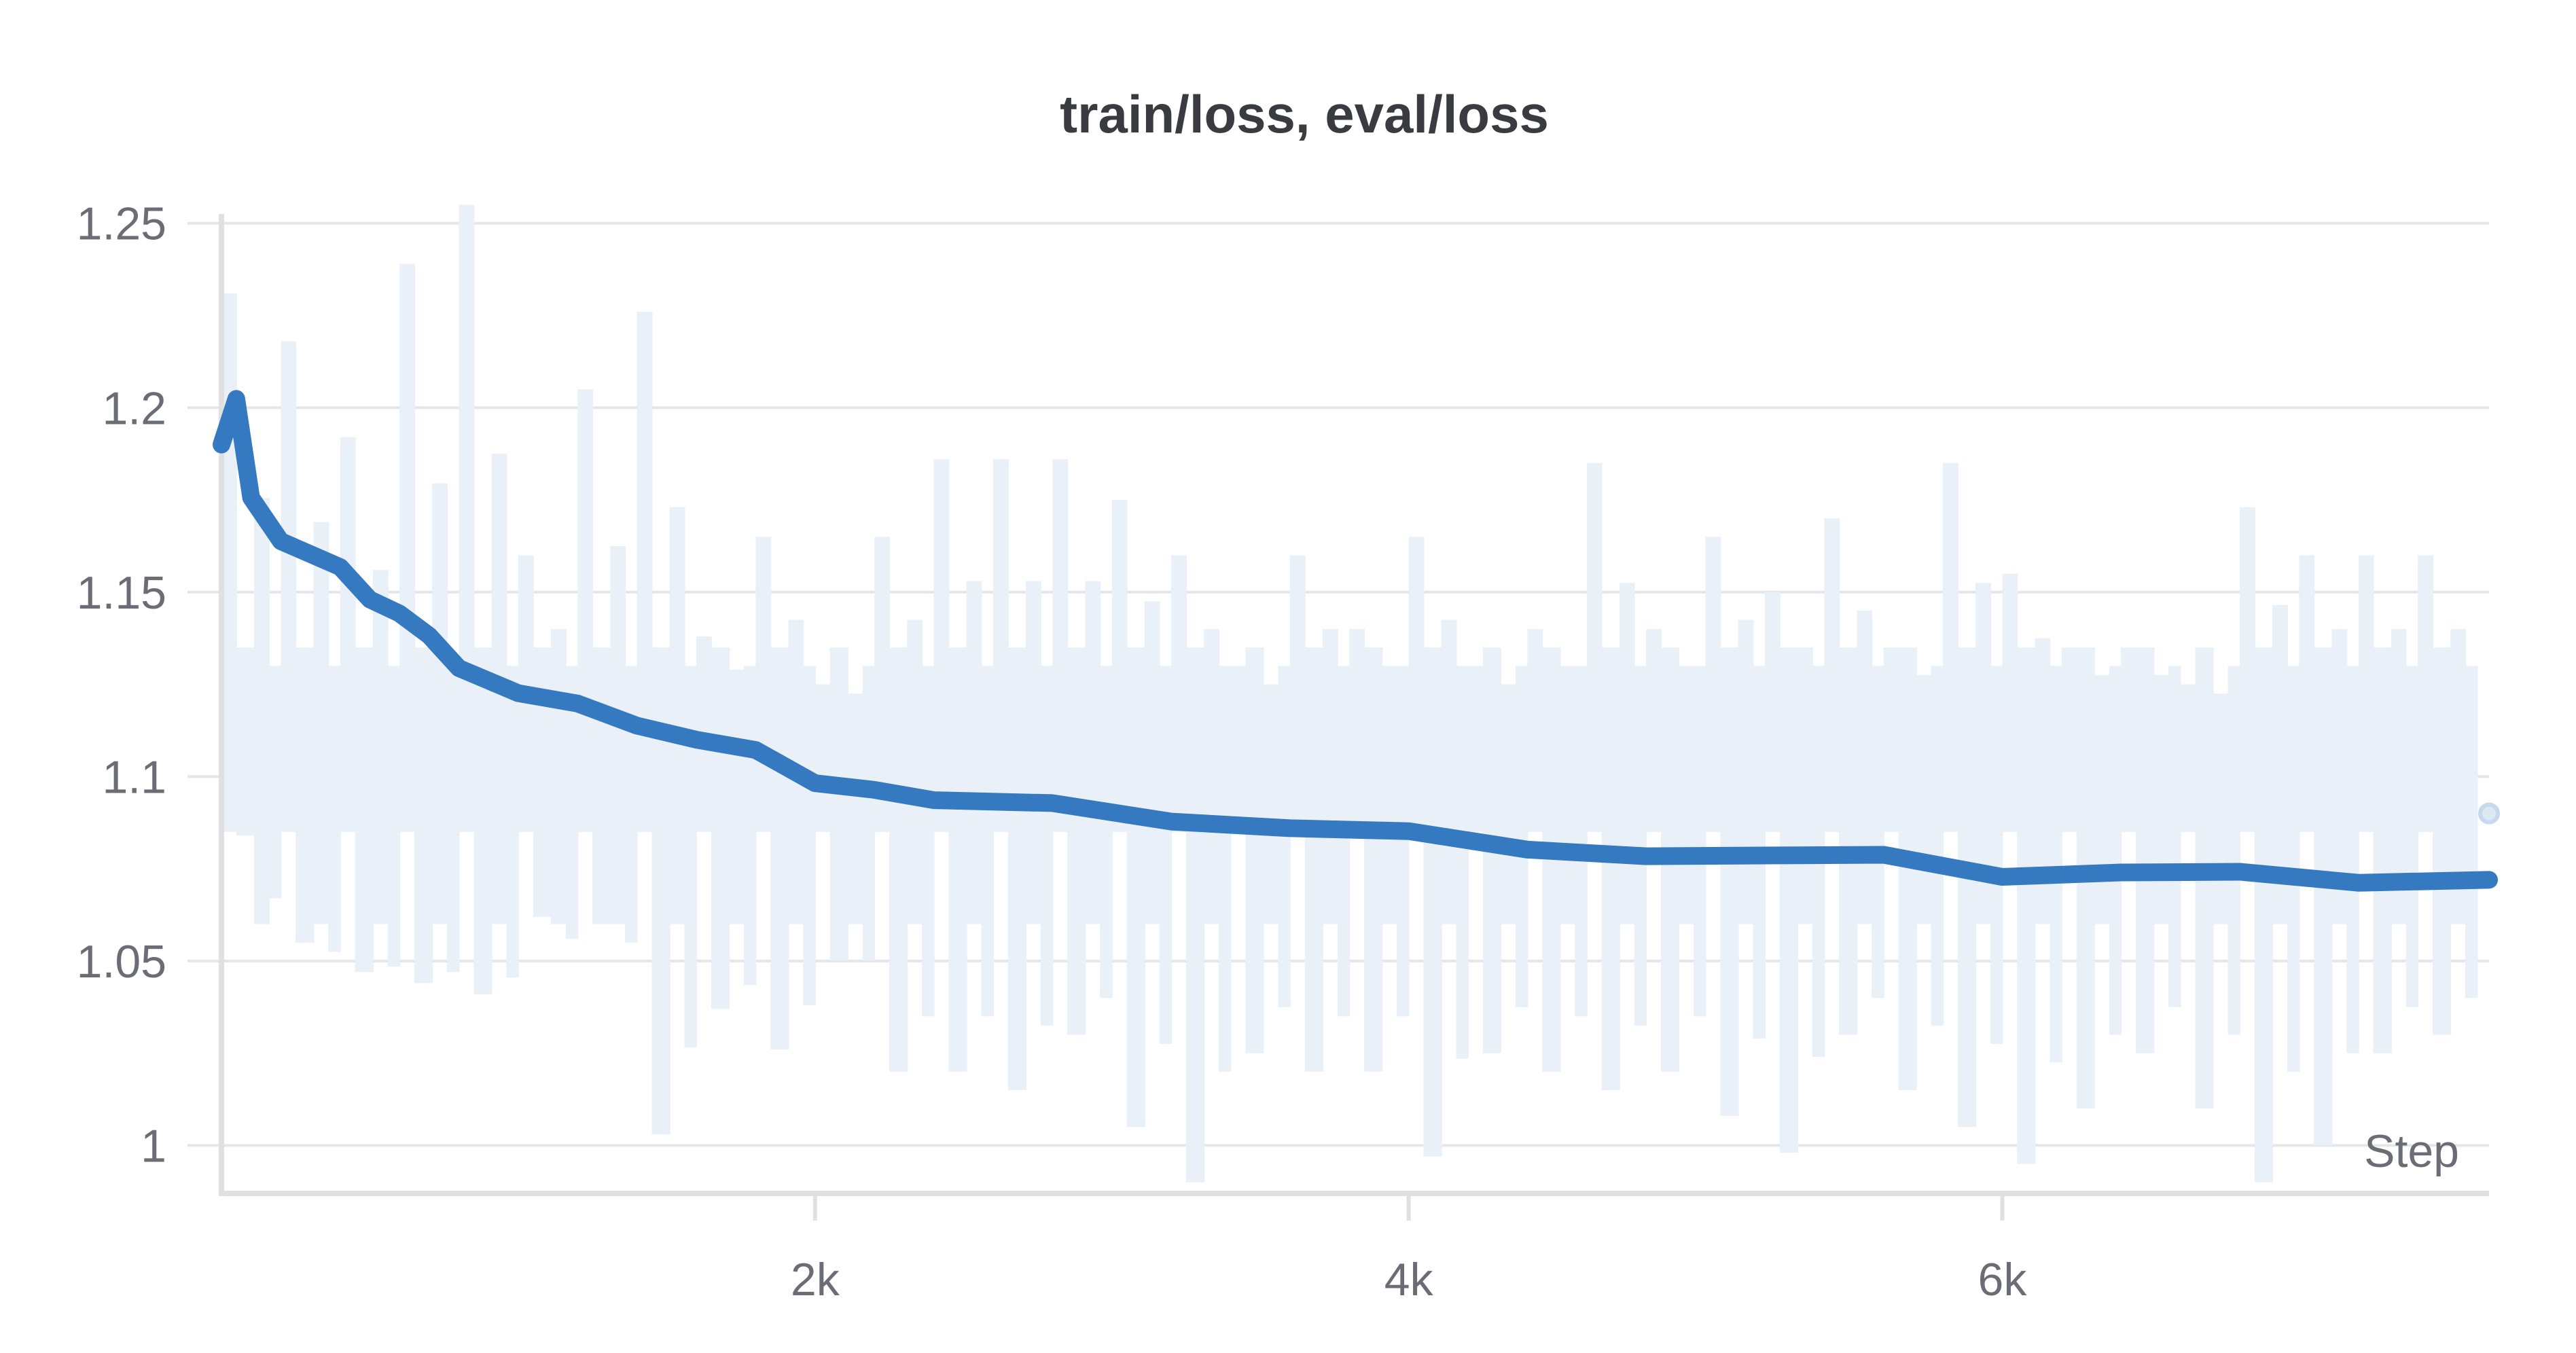 The width and height of the screenshot is (2576, 1353). Describe the element at coordinates (2003, 1279) in the screenshot. I see `x-tick-label: 6k` at that location.